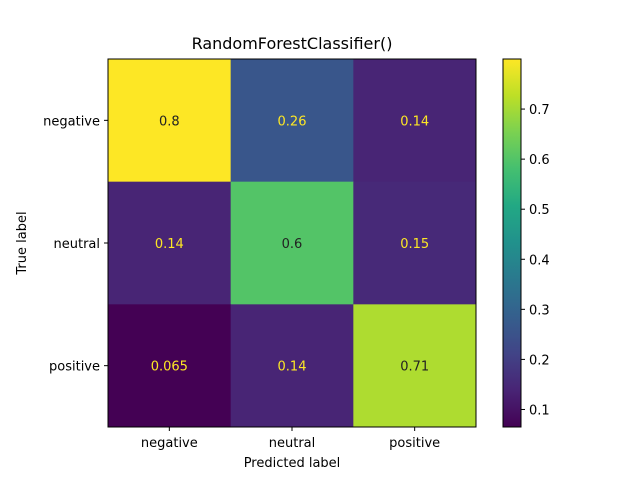 This screenshot has width=640, height=480. Describe the element at coordinates (71, 121) in the screenshot. I see `y-tick-label-0: negative` at that location.